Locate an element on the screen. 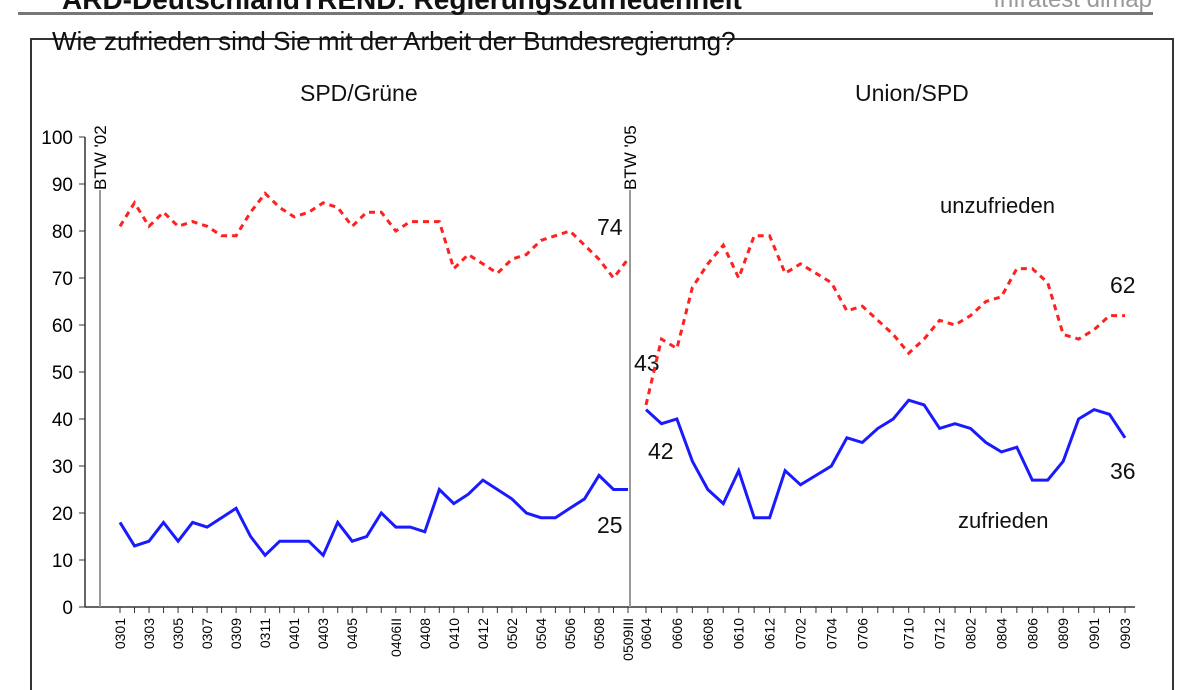 The height and width of the screenshot is (690, 1200). x-tick-label: 0504 is located at coordinates (541, 633).